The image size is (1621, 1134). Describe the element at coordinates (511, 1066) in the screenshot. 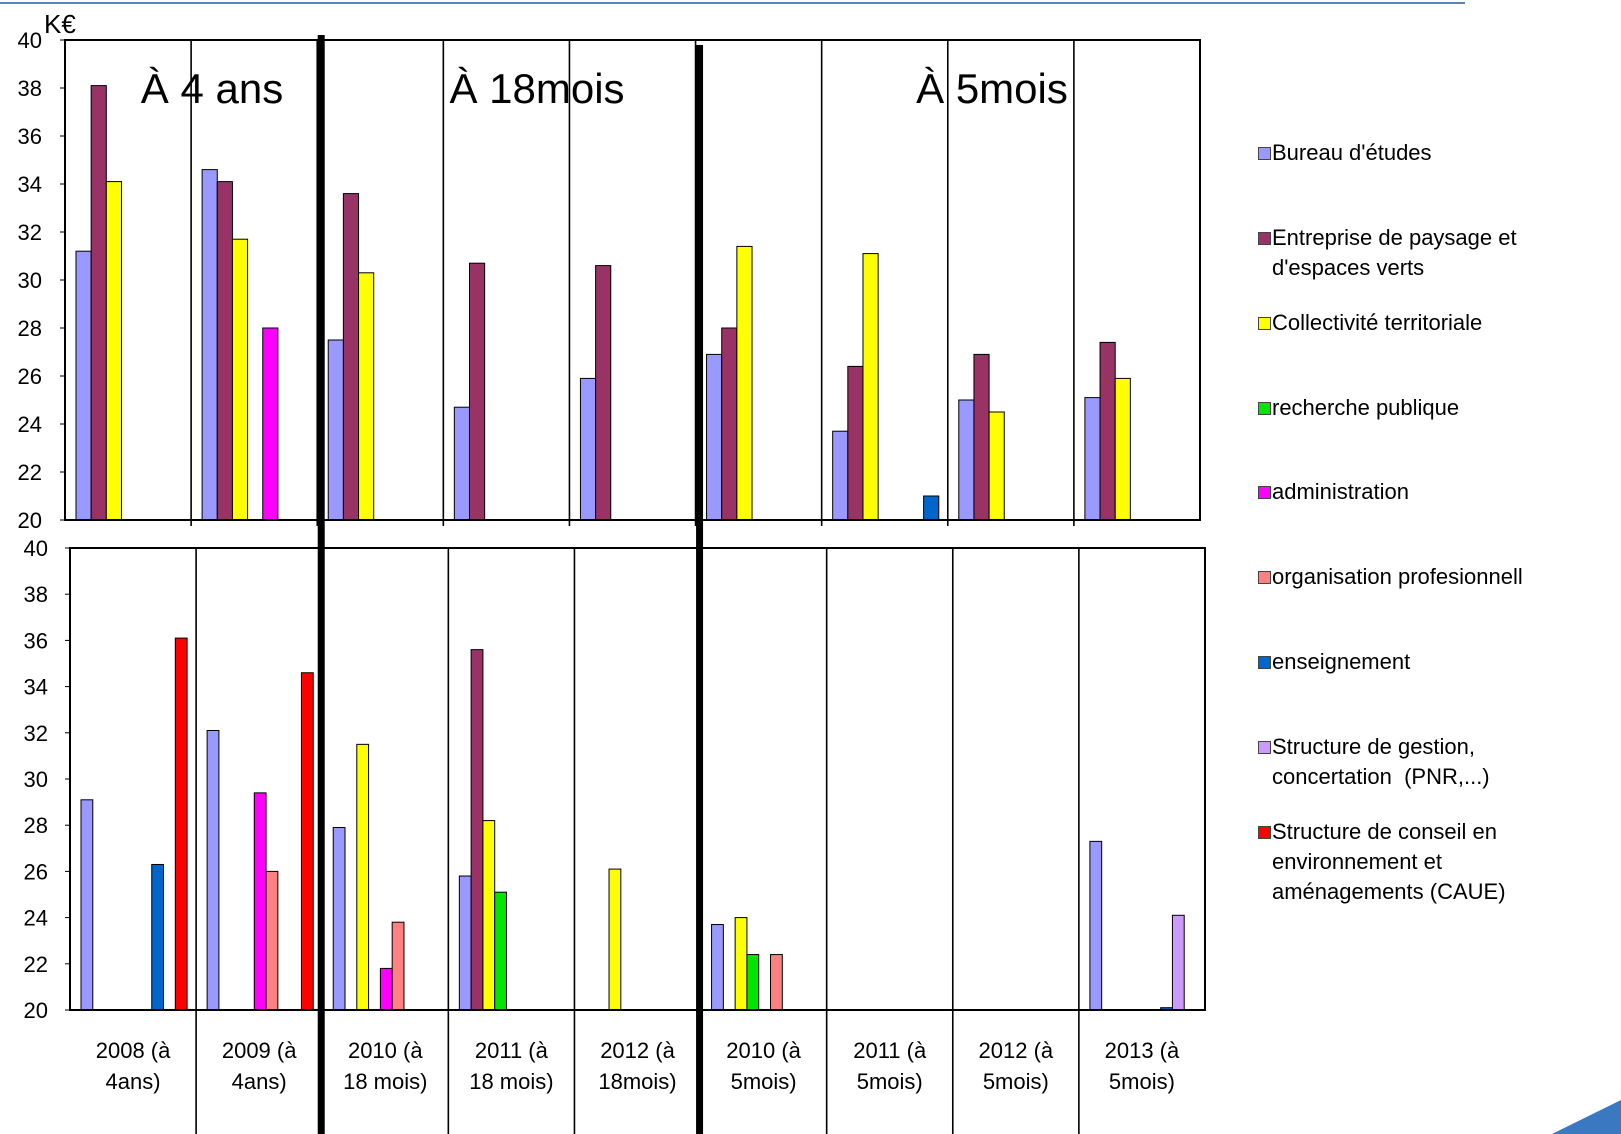

I see `x-tick-label: 2011 (à 18 mois)` at that location.